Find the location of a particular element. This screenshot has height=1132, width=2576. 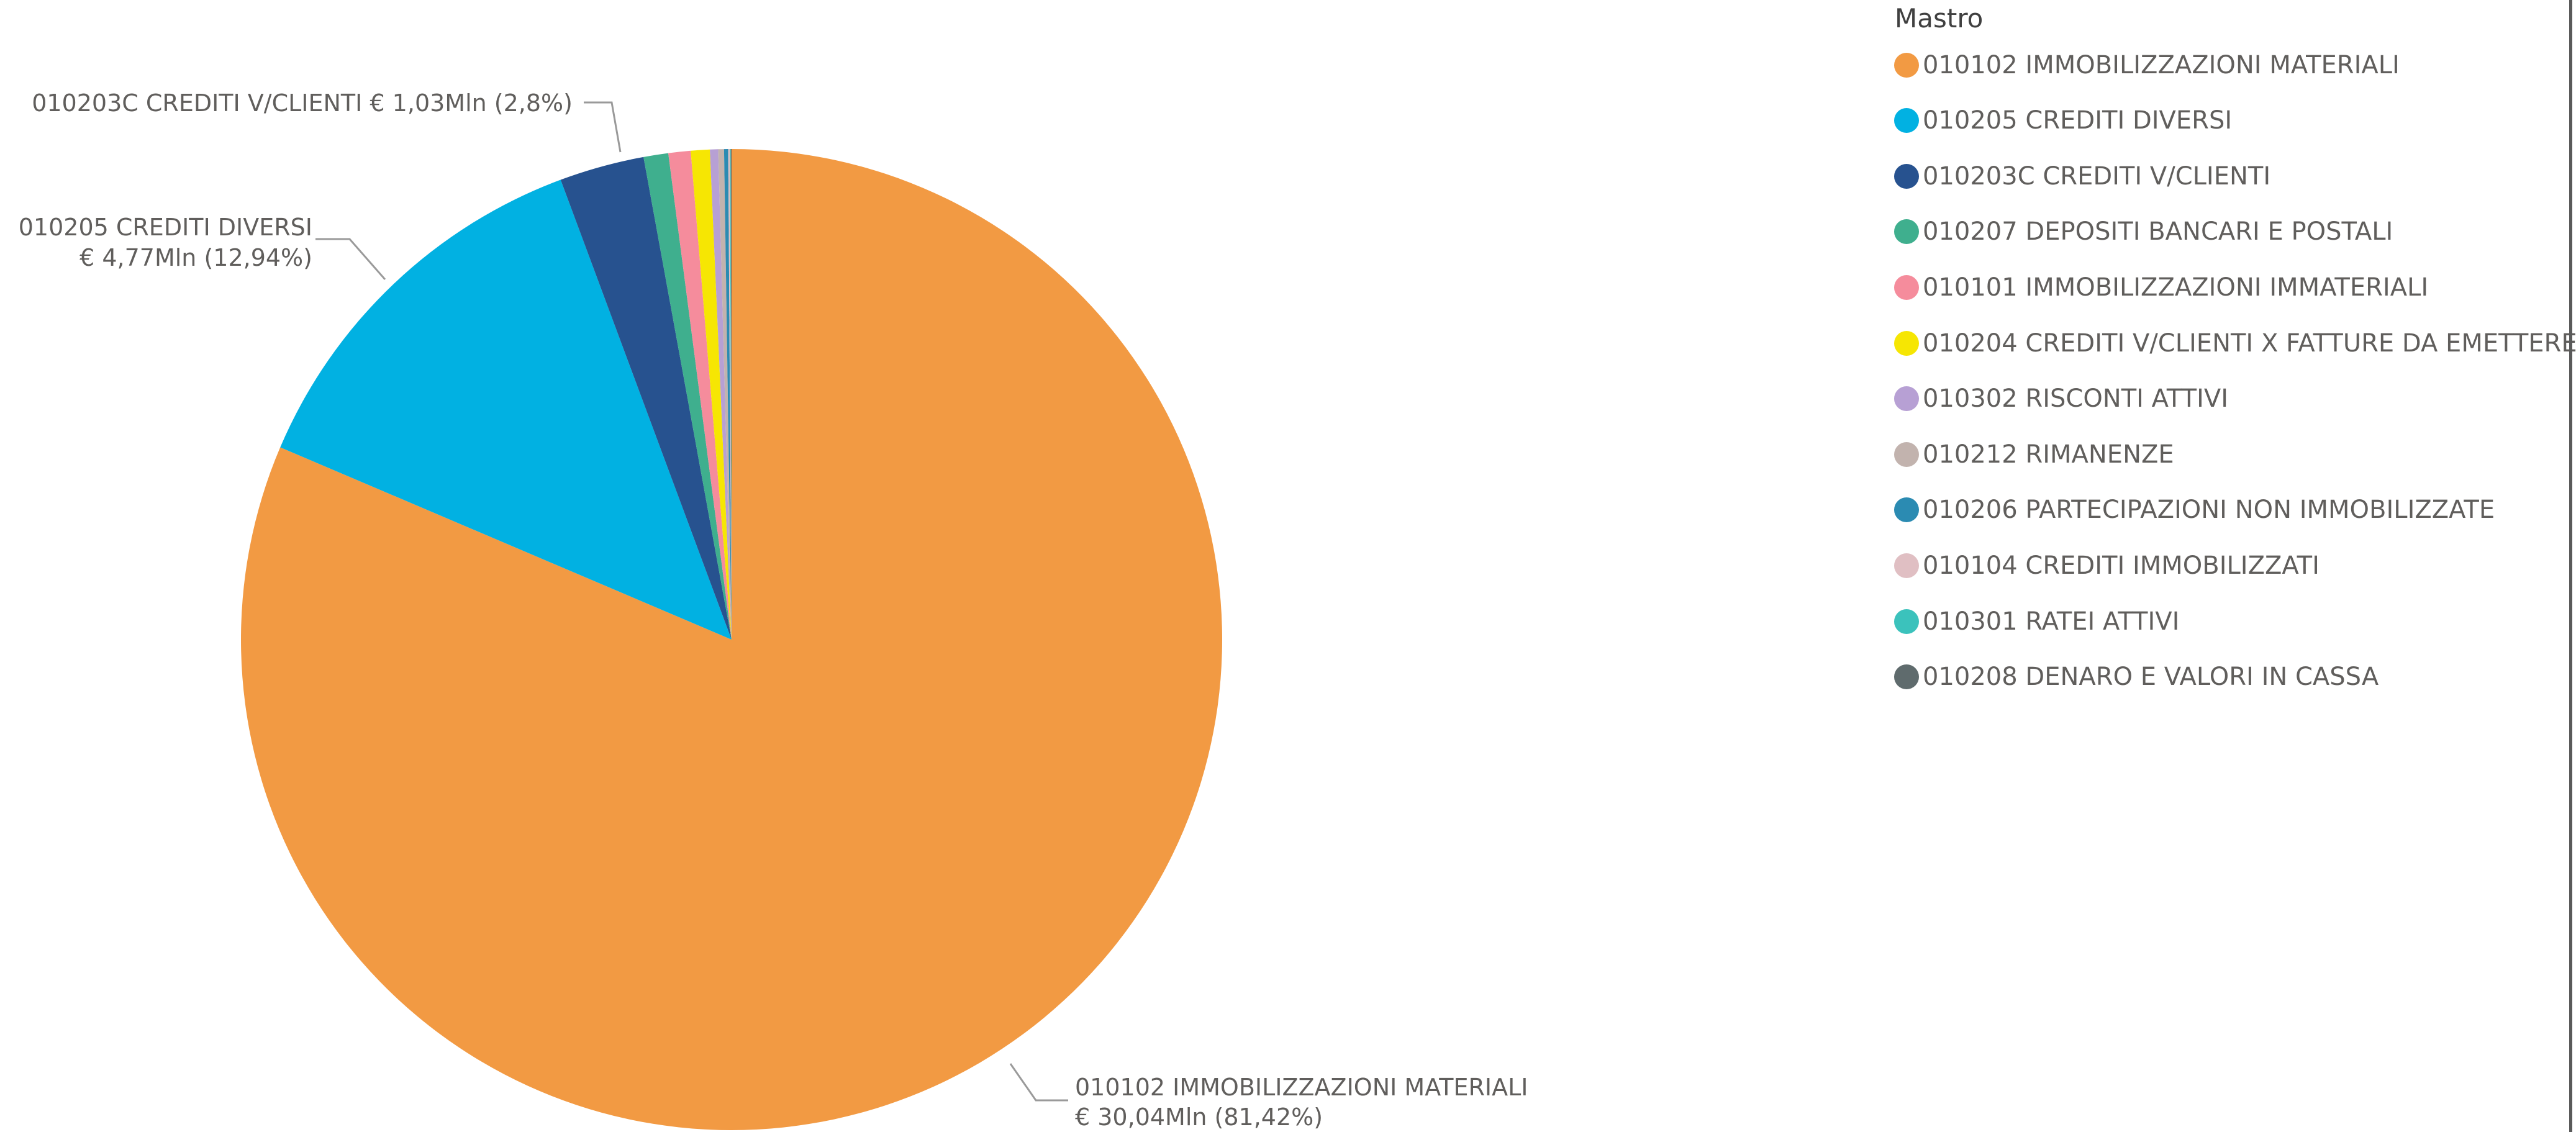

legend-label: 010101 IMMOBILIZZAZIONI IMMATERIALI is located at coordinates (2176, 287).